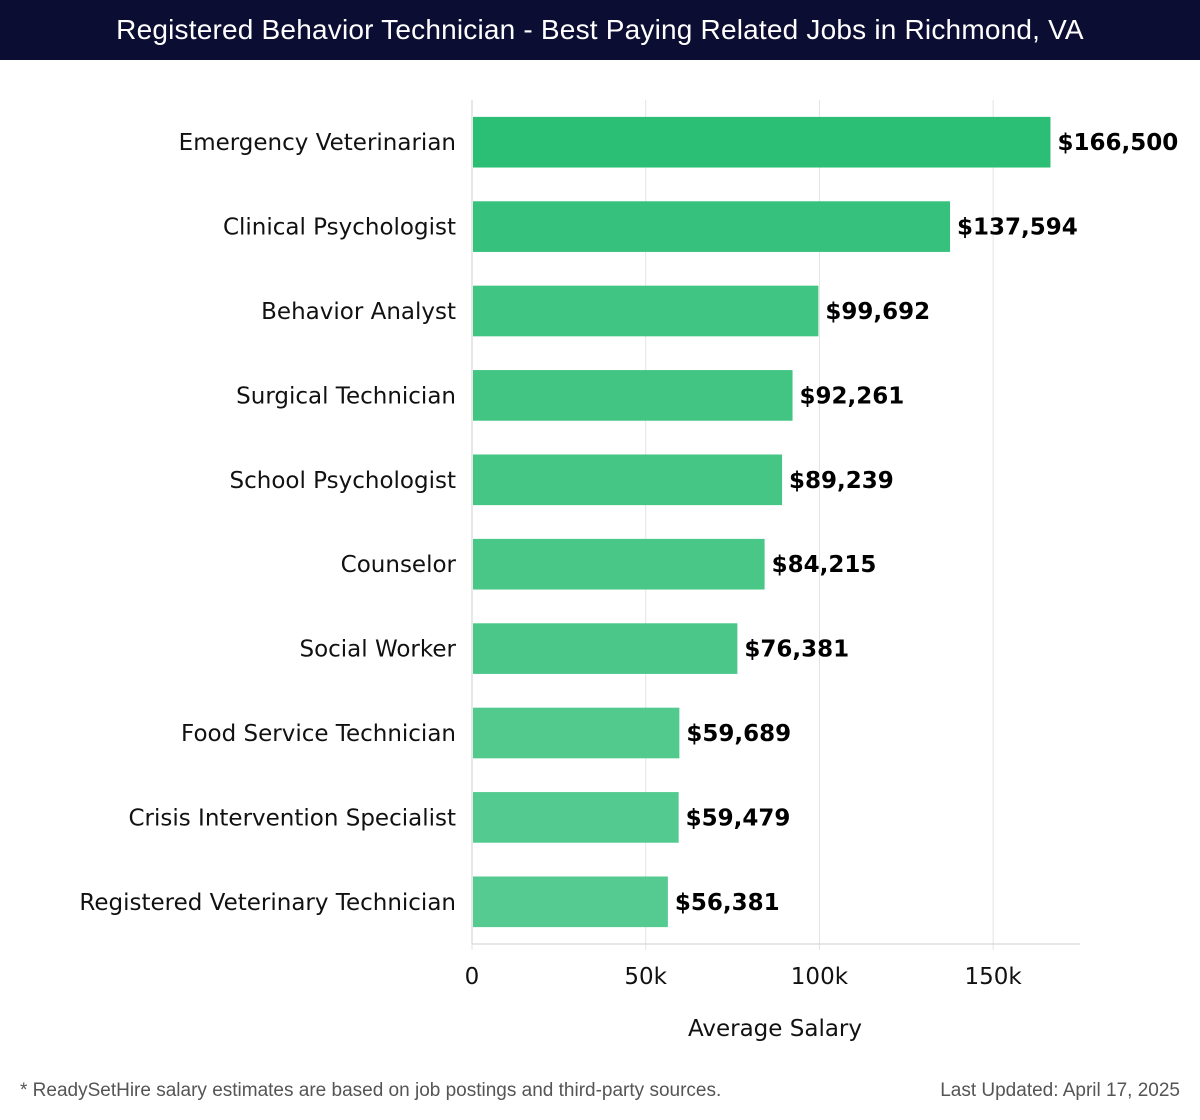  Describe the element at coordinates (318, 734) in the screenshot. I see `category-label: Food Service Technician` at that location.